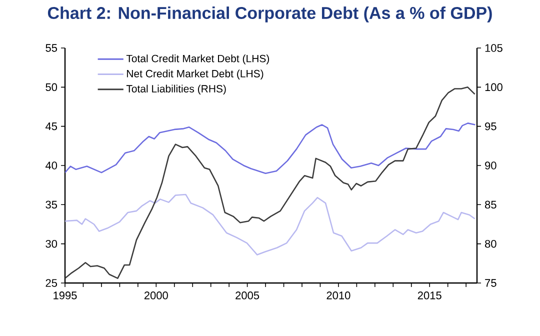 The width and height of the screenshot is (540, 336). Describe the element at coordinates (490, 166) in the screenshot. I see `y2-tick-label: 90` at that location.